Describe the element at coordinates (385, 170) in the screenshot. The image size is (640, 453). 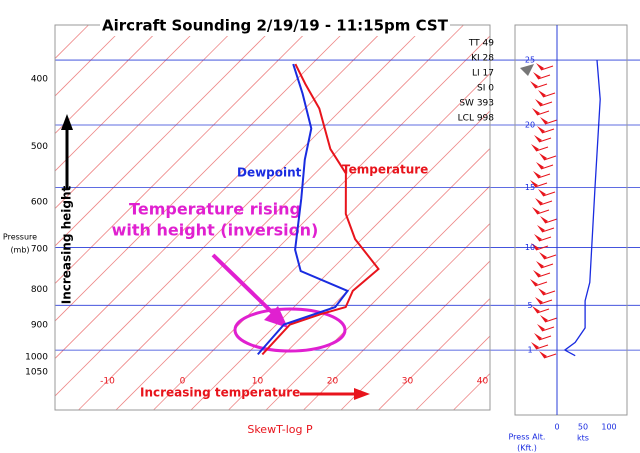
I see `legend-label: Temperature` at that location.